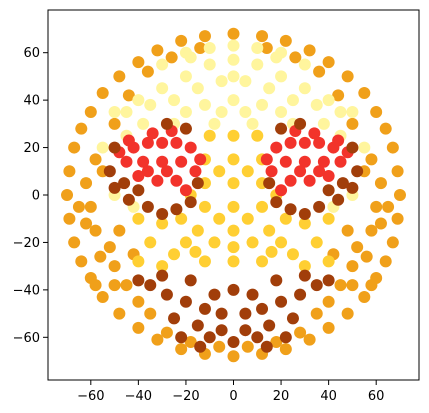 This screenshot has height=413, width=429. Describe the element at coordinates (233, 396) in the screenshot. I see `x-tick-label: 0` at that location.